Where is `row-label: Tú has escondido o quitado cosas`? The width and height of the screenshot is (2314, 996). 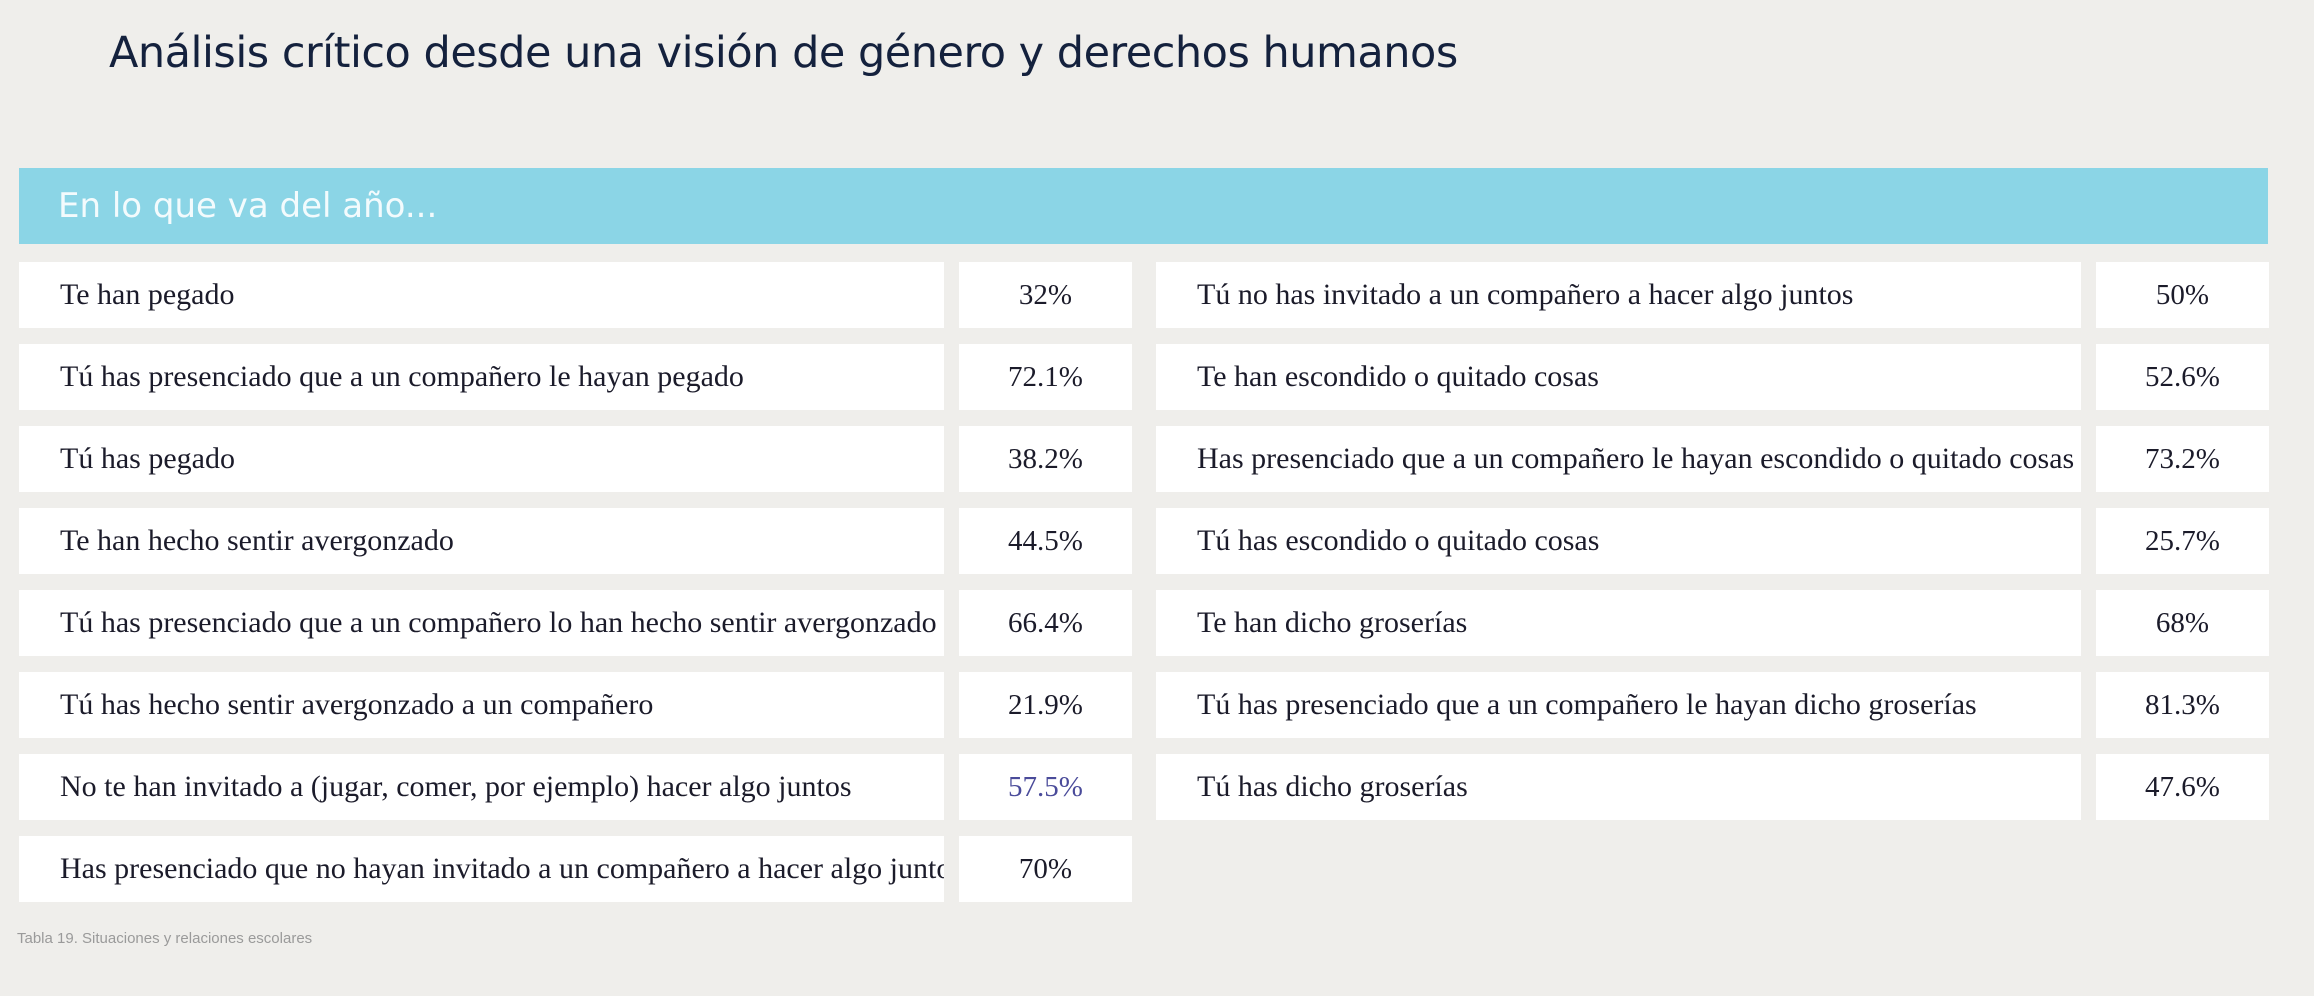
row-label: Tú has escondido o quitado cosas is located at coordinates (1618, 541).